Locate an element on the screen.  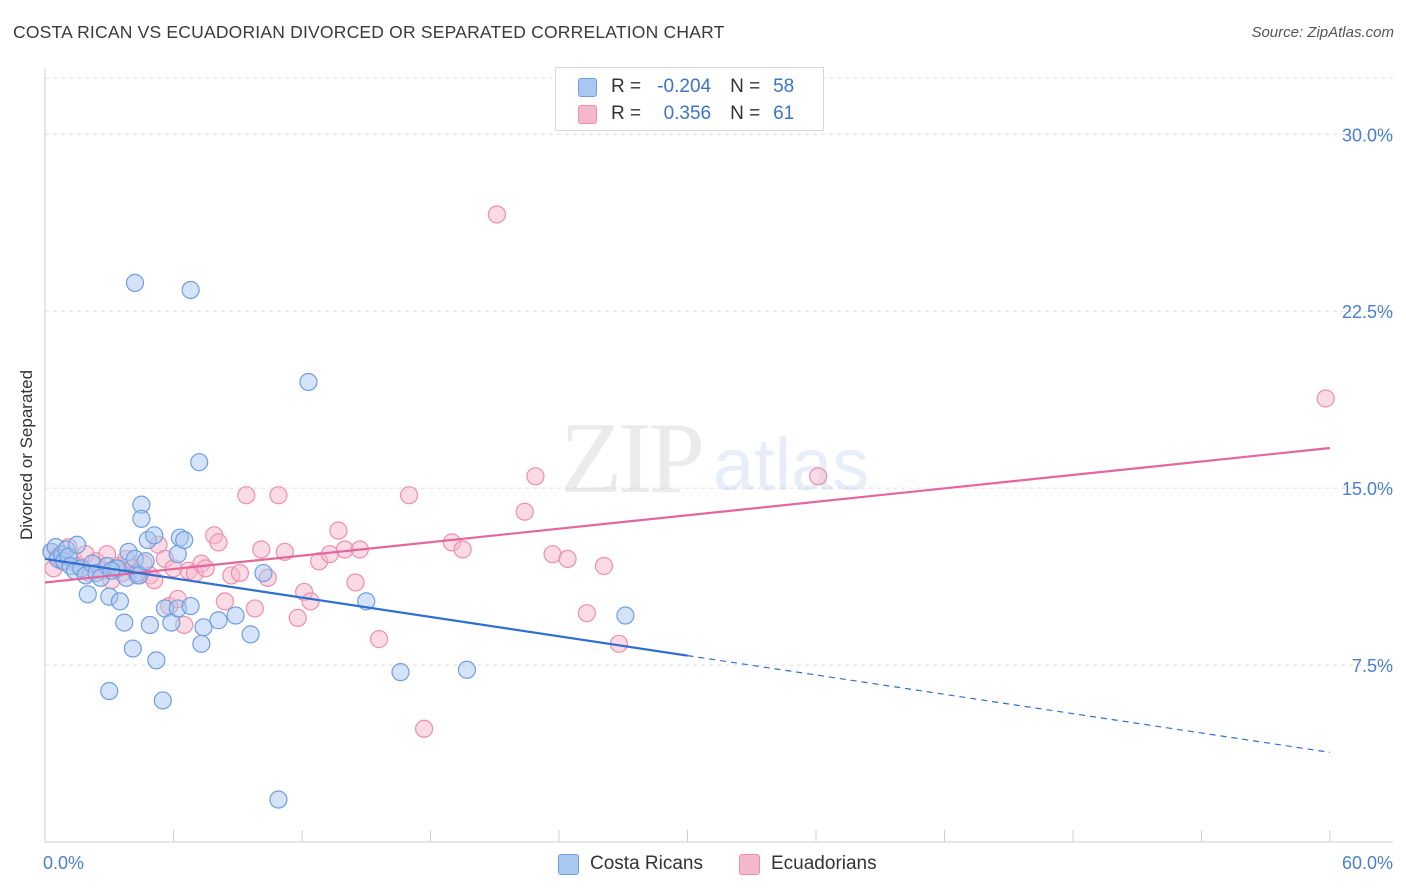
bottom-legend-ecuadorians: Ecuadorians is located at coordinates (808, 864).